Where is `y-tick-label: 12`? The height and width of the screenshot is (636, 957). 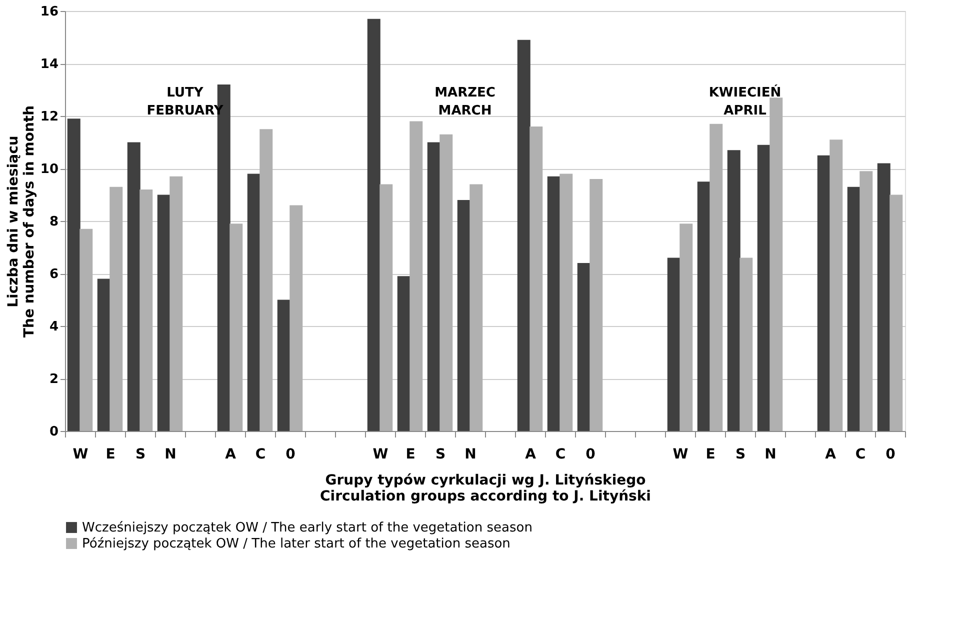
y-tick-label: 12 is located at coordinates (49, 117).